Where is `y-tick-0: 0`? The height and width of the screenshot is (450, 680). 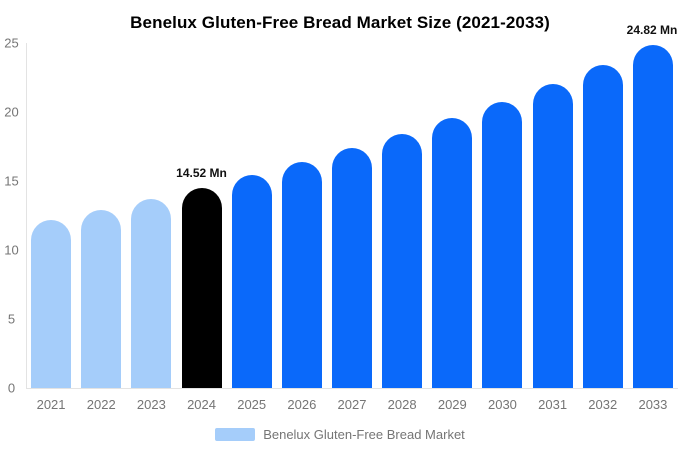 y-tick-0: 0 is located at coordinates (11, 388).